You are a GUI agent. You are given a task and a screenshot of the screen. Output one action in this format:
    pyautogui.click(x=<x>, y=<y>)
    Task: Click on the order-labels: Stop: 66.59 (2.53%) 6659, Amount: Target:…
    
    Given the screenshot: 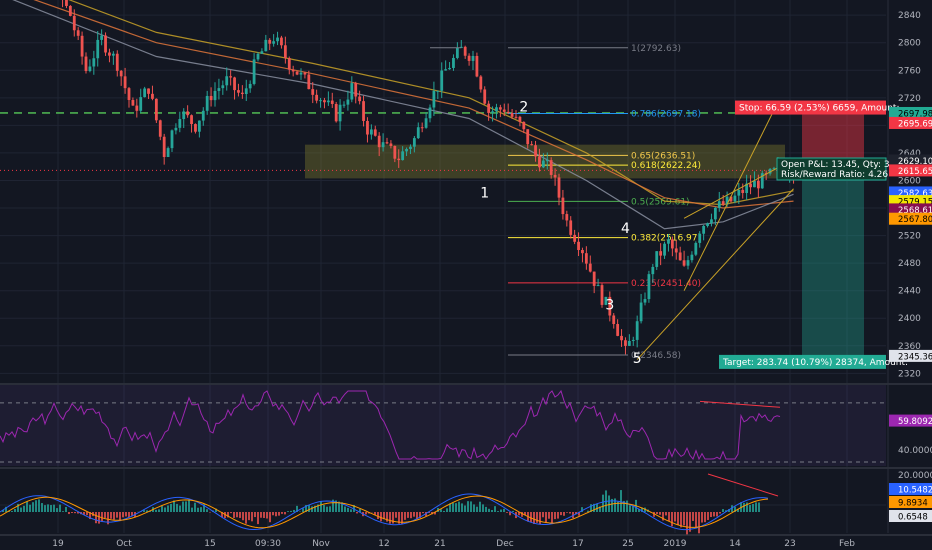 What is the action you would take?
    pyautogui.click(x=813, y=234)
    